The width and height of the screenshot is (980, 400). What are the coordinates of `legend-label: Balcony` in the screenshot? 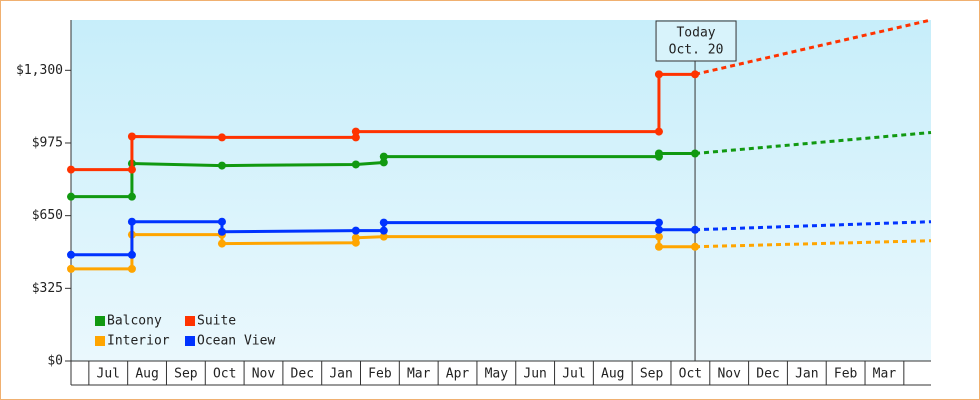 It's located at (134, 321).